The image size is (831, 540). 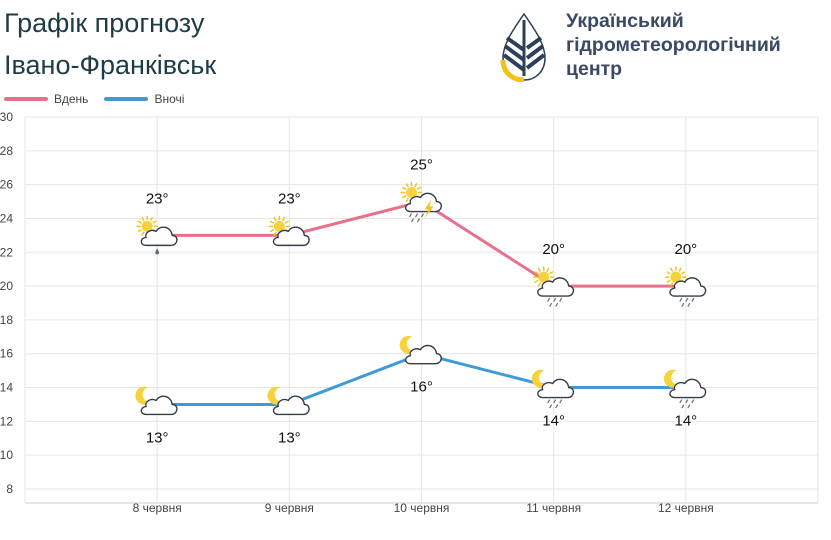 I want to click on legend-label-day: Вдень, so click(x=71, y=99).